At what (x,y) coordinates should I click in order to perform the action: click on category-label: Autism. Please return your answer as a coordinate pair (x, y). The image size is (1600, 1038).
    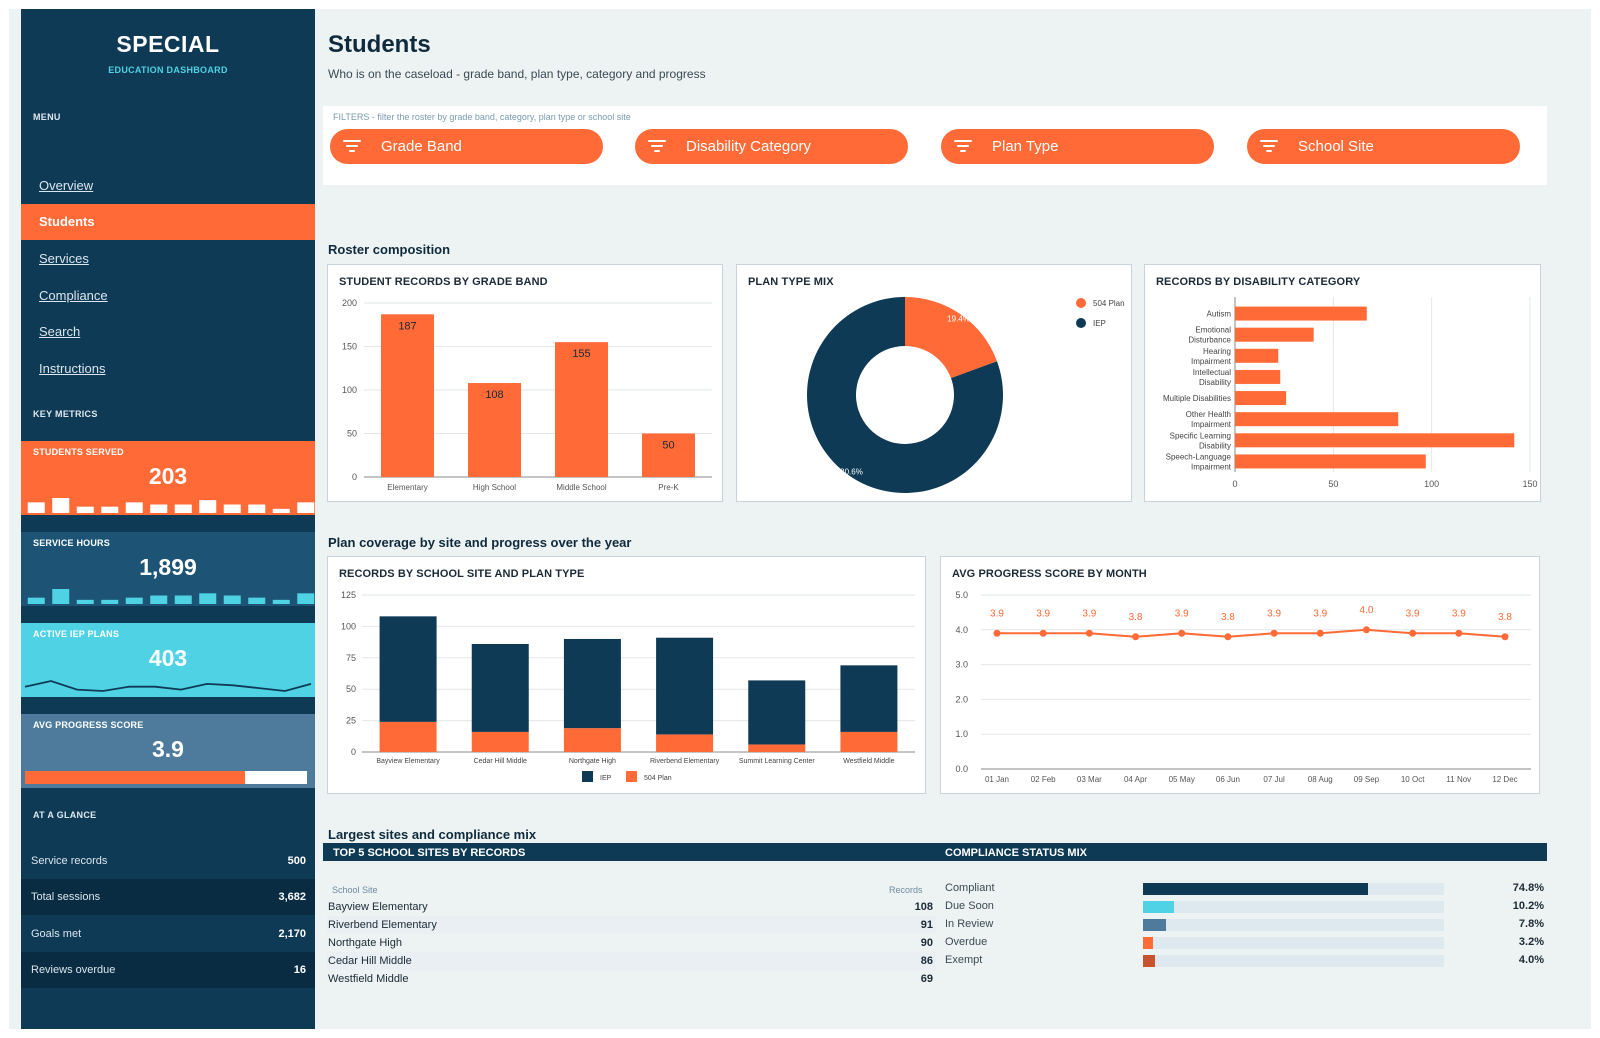
    Looking at the image, I should click on (1219, 314).